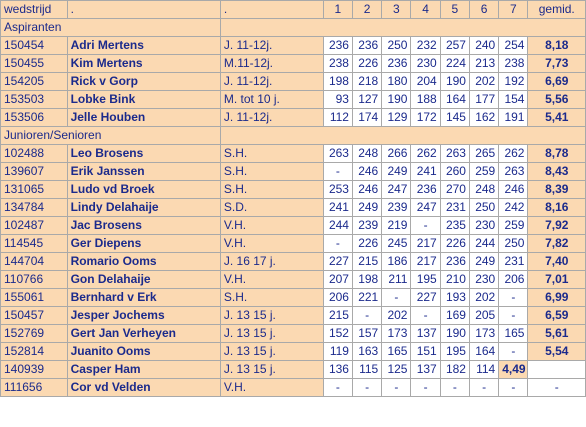 This screenshot has width=586, height=427. What do you see at coordinates (34, 387) in the screenshot?
I see `member-id: 111656` at bounding box center [34, 387].